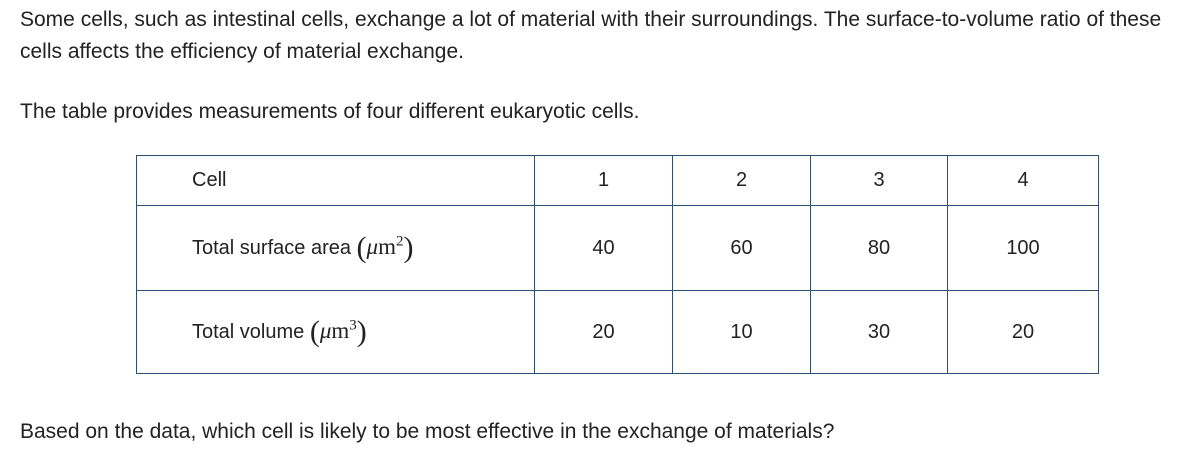  I want to click on table-cell: 60, so click(741, 248).